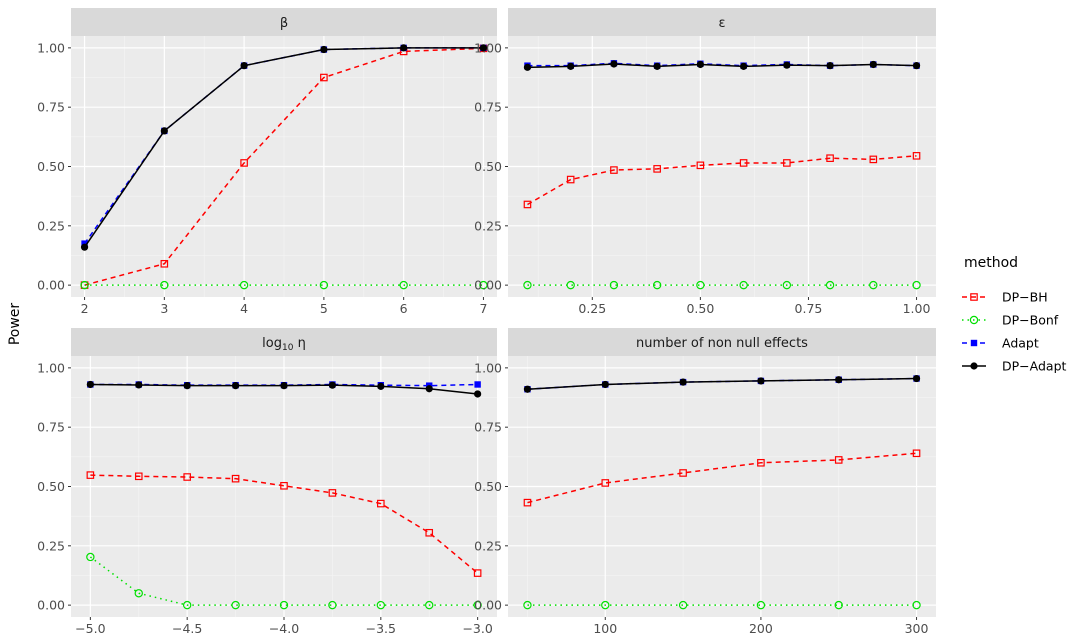 The image size is (1083, 639). What do you see at coordinates (761, 628) in the screenshot?
I see `x-tick-label: 200` at bounding box center [761, 628].